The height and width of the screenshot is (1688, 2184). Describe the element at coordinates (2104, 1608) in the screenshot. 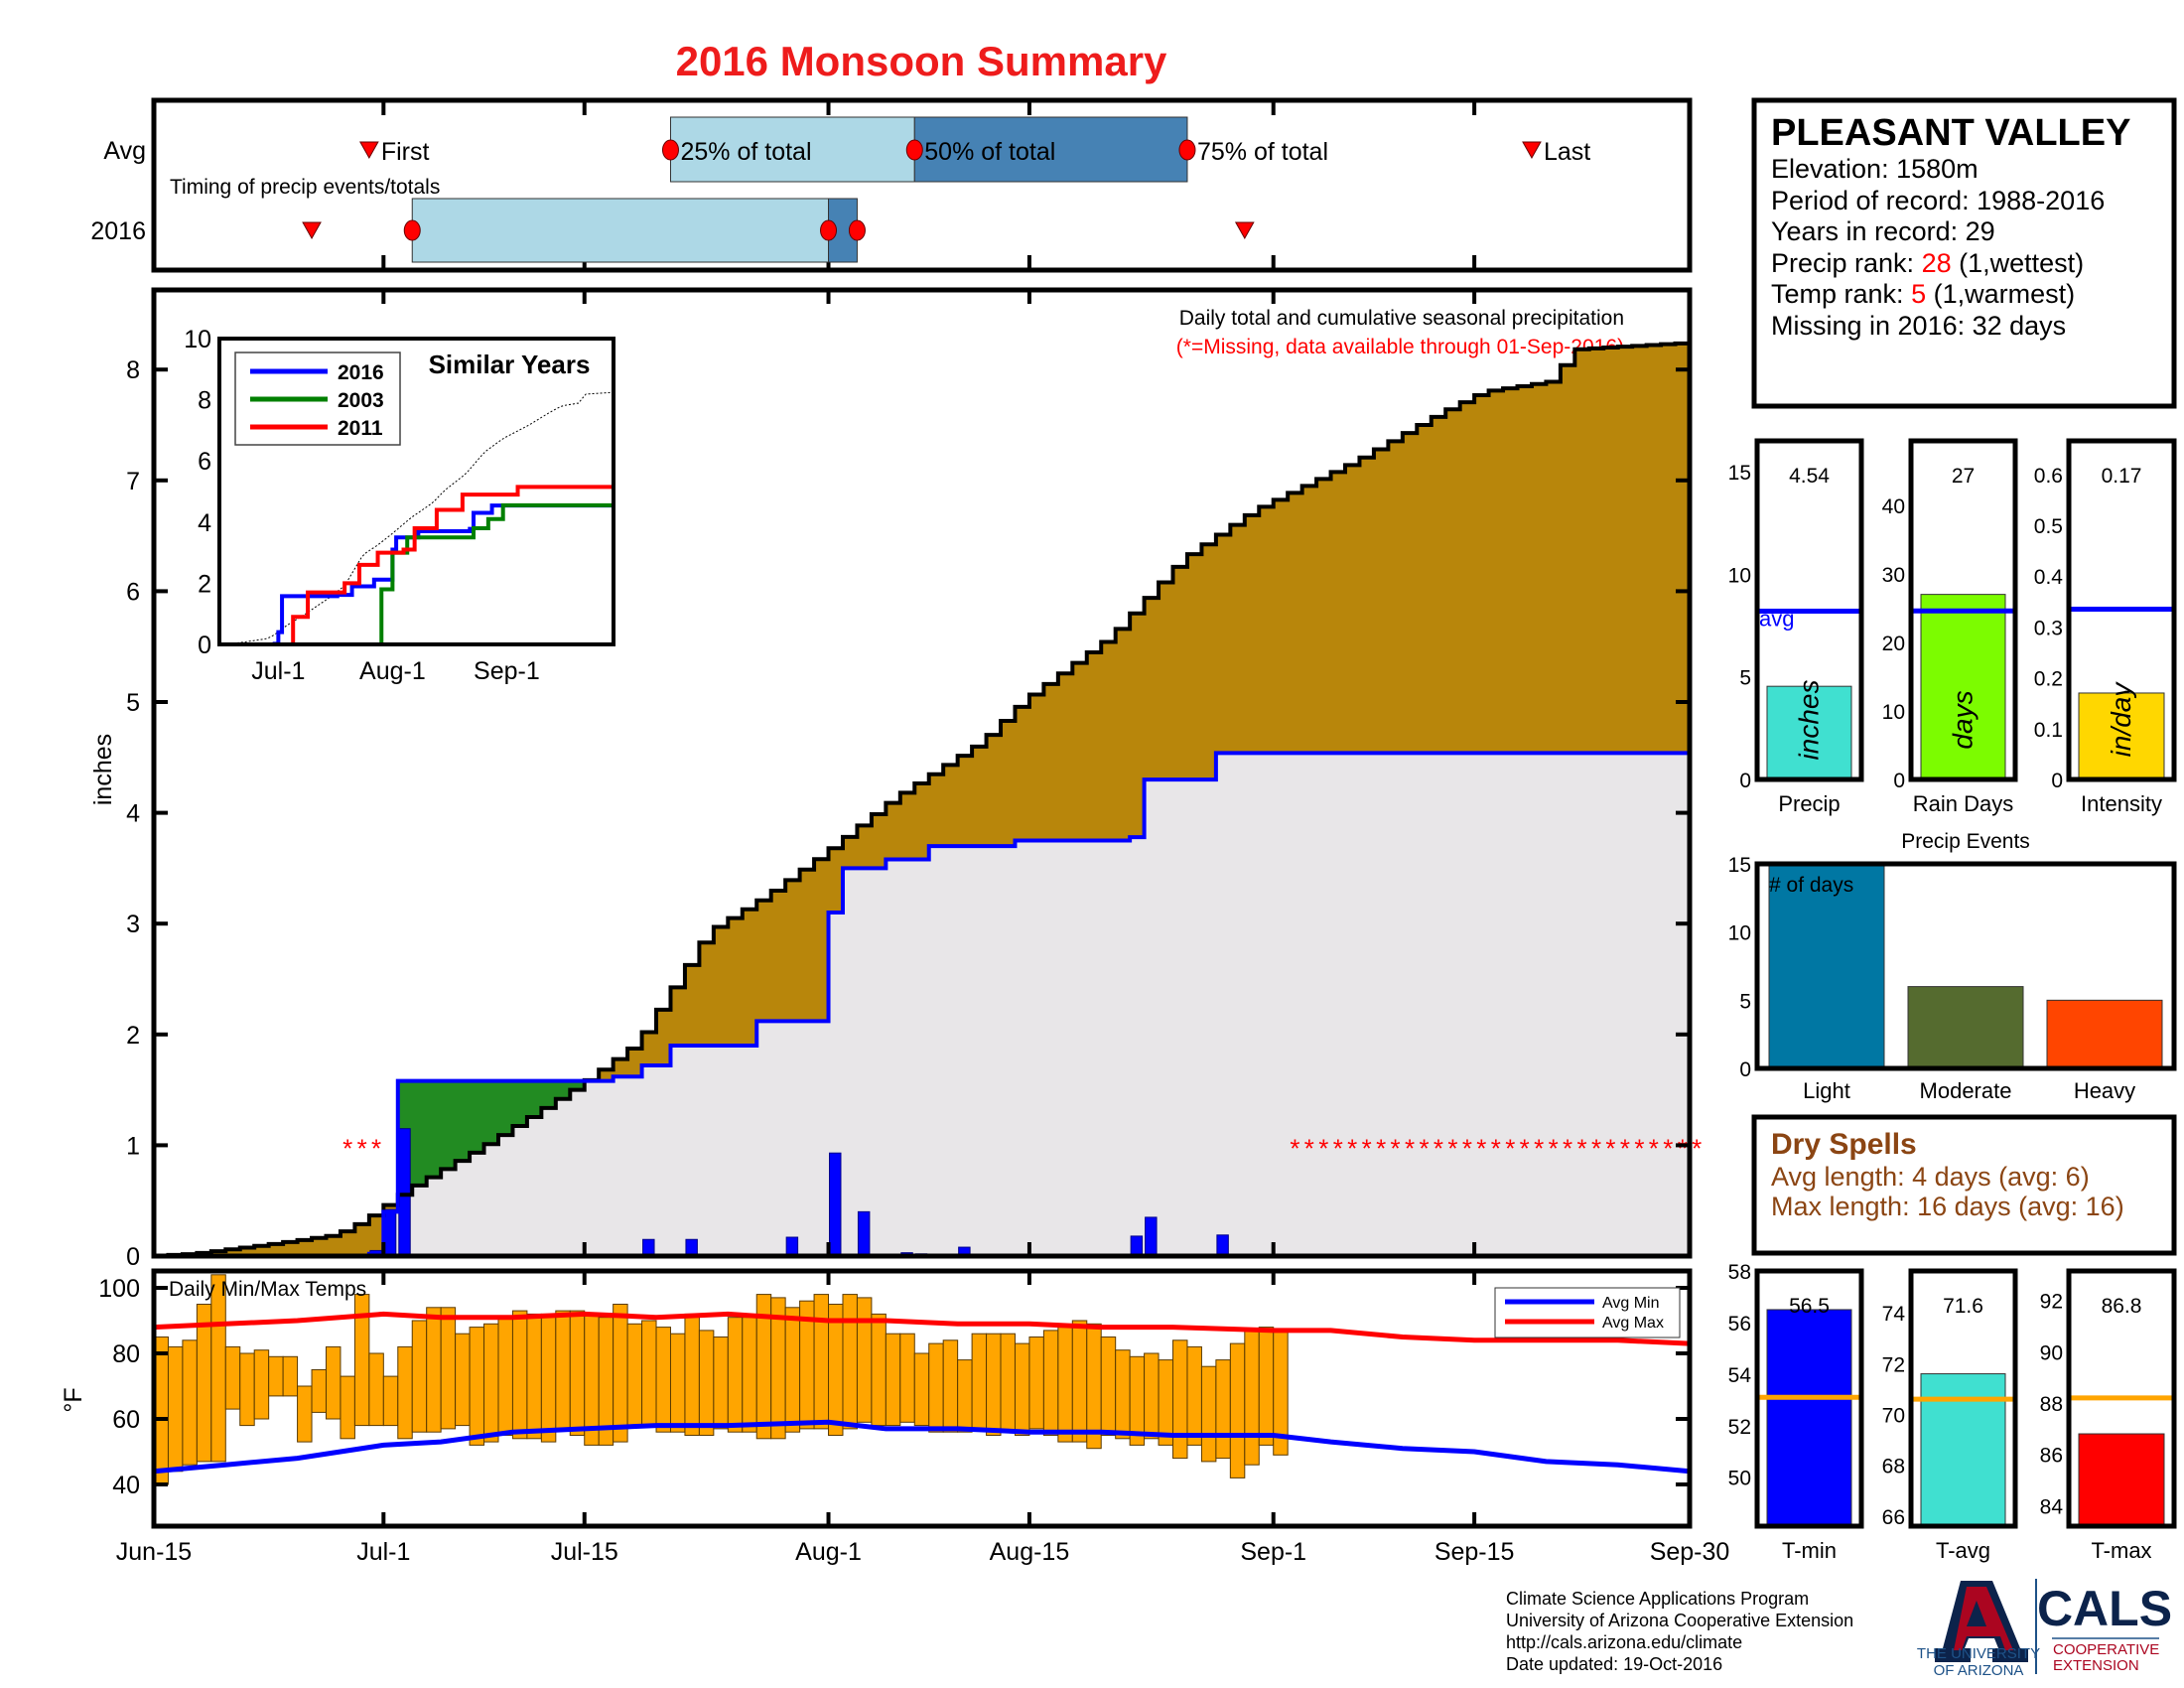

I see `logo-text: CALS` at that location.